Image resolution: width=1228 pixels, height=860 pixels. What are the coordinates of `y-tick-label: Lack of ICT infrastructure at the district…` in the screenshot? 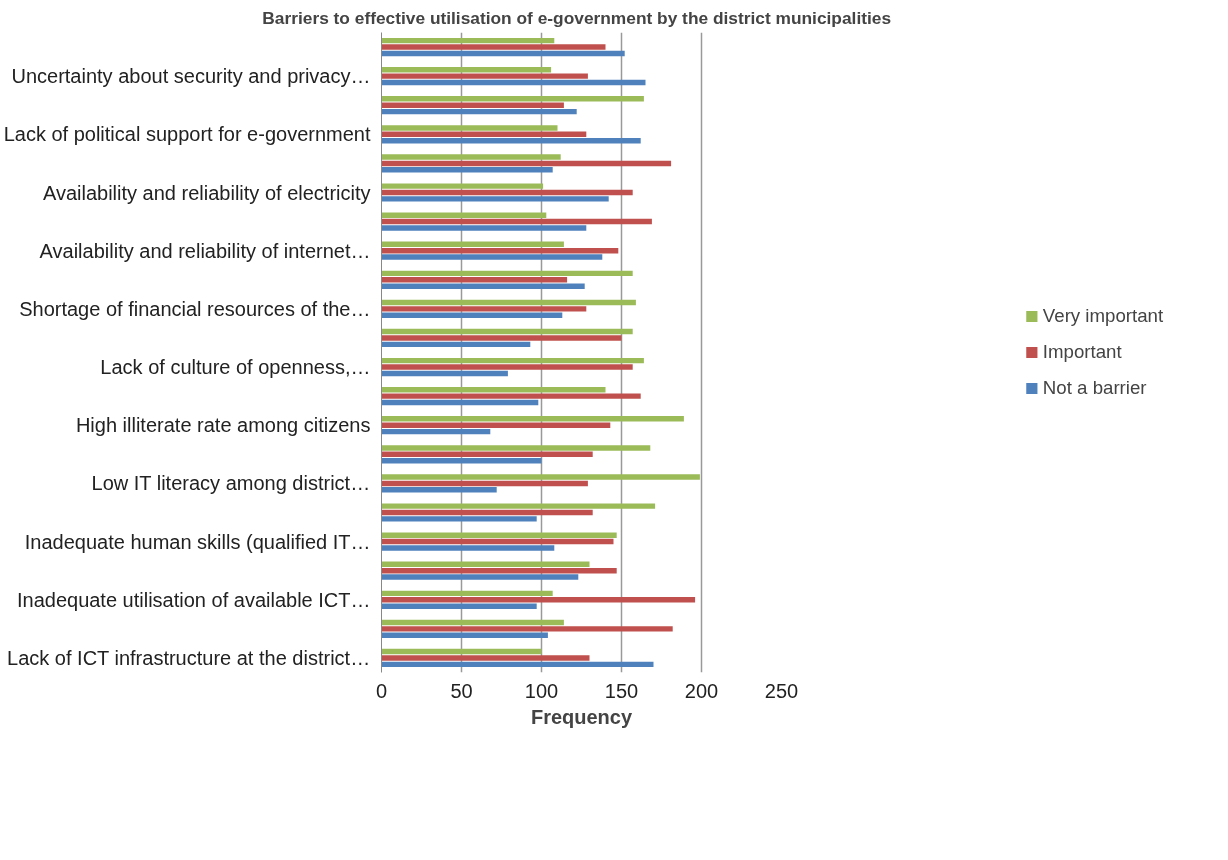 It's located at (189, 657).